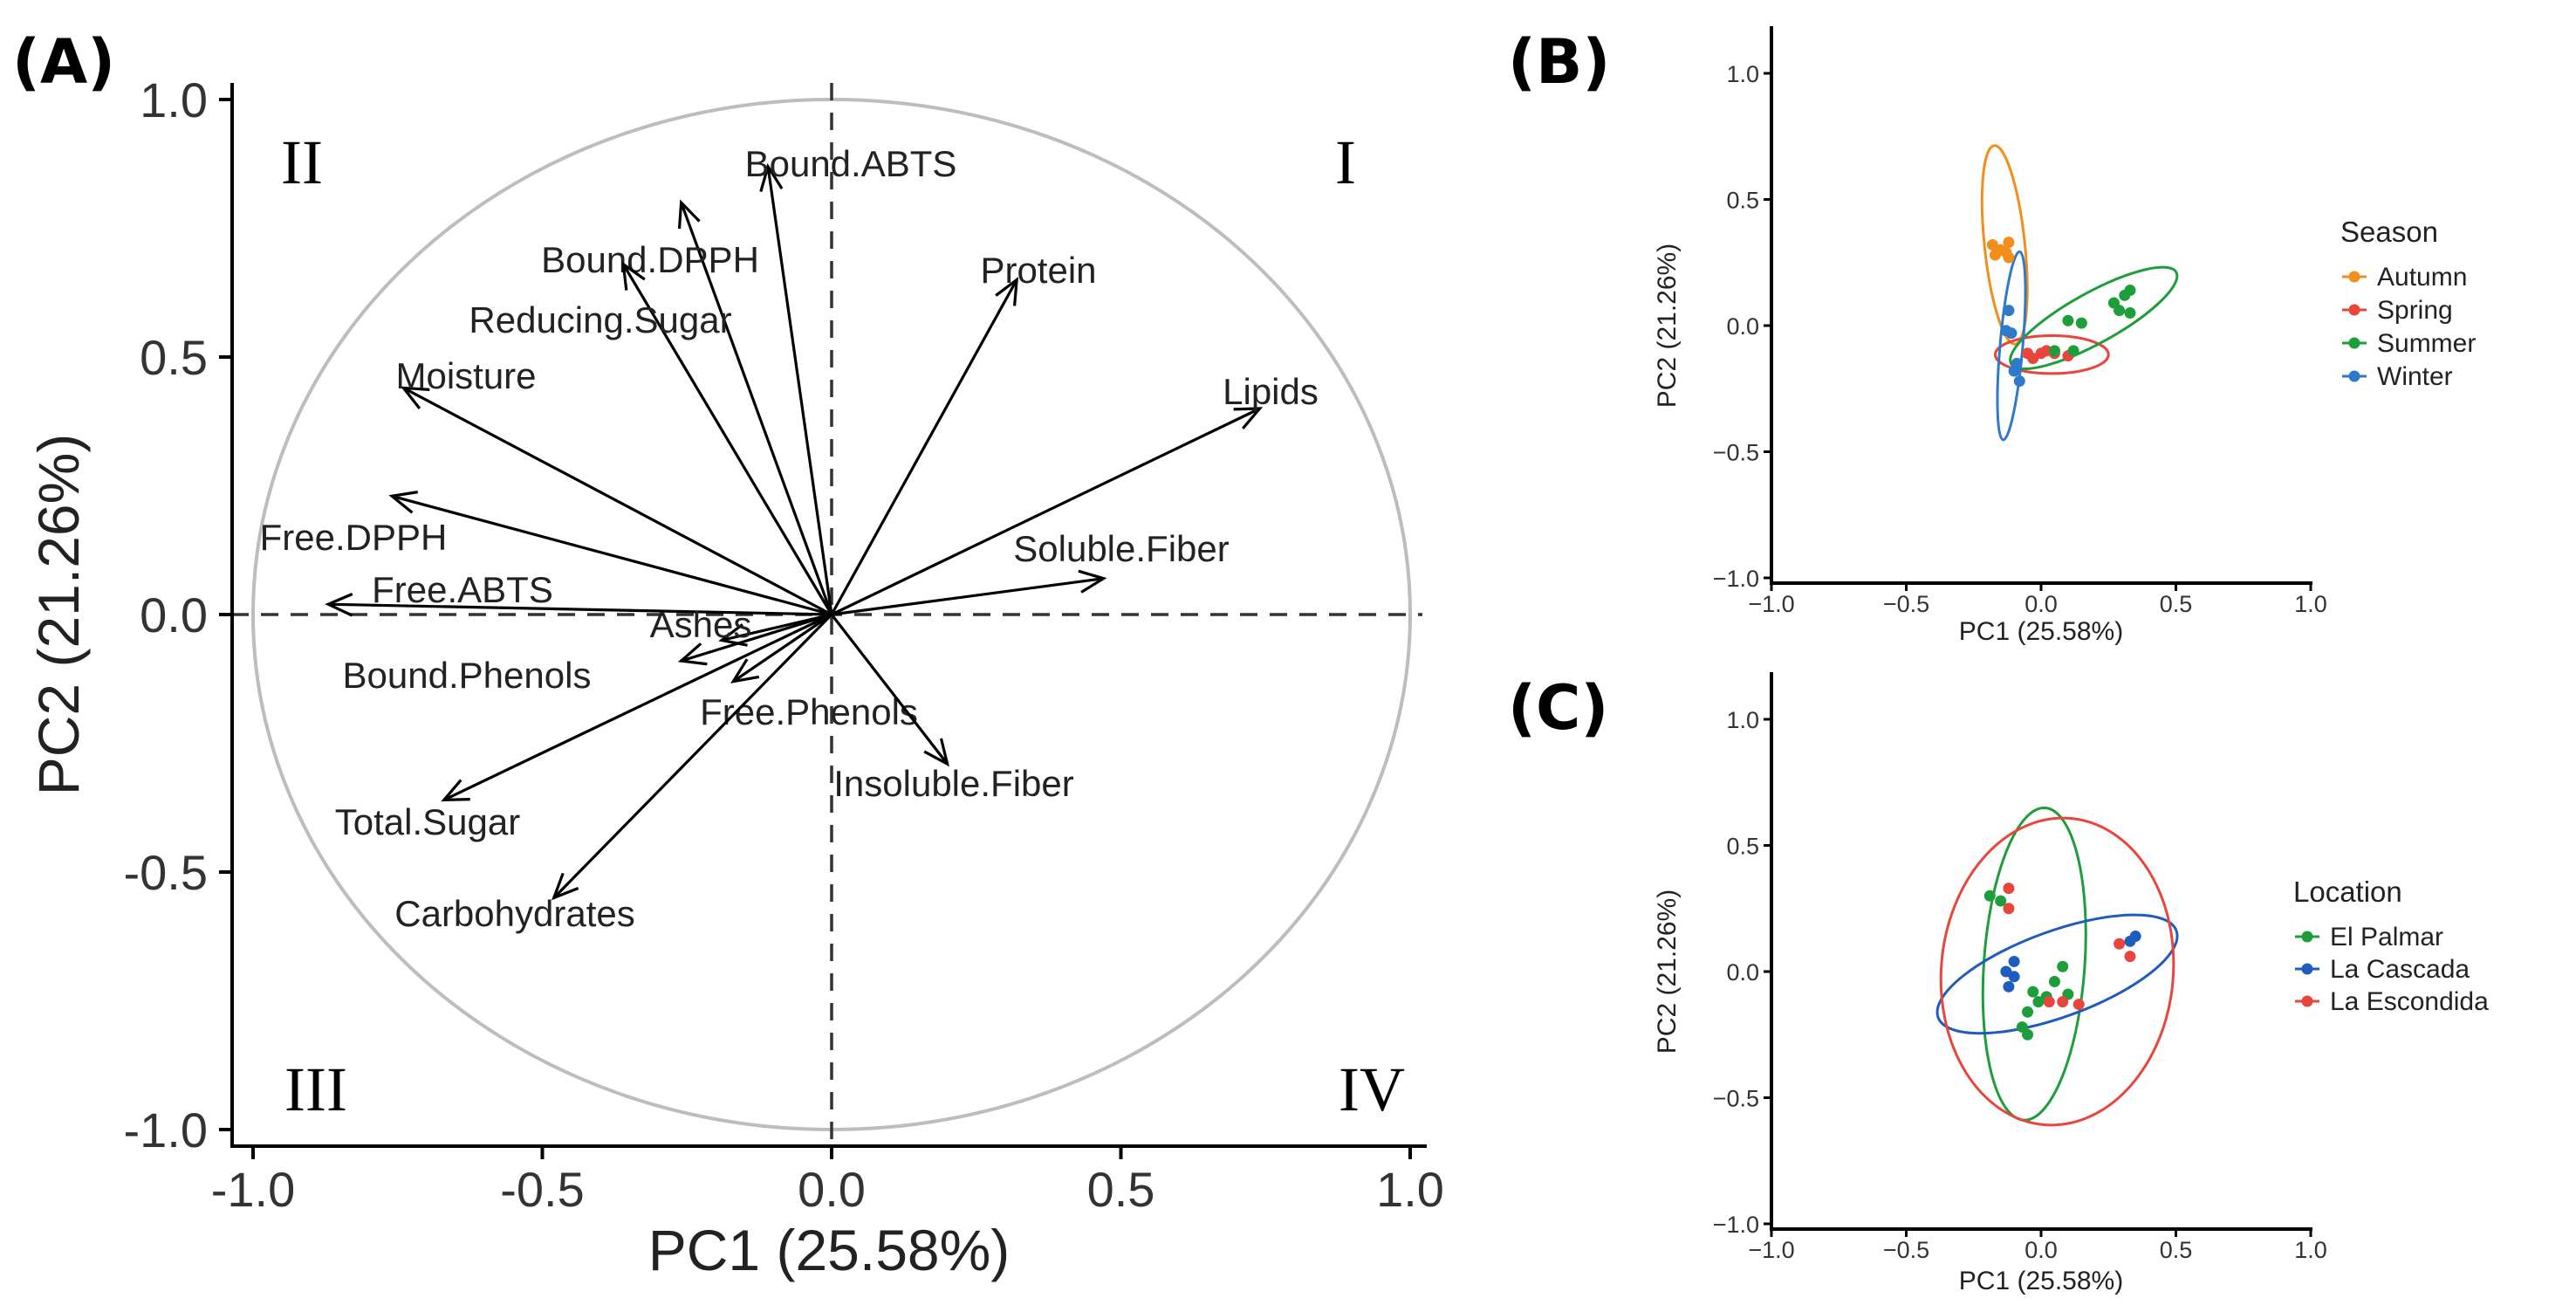 The height and width of the screenshot is (1312, 2576). I want to click on panel-a-x-tick-label: -1.0, so click(254, 1189).